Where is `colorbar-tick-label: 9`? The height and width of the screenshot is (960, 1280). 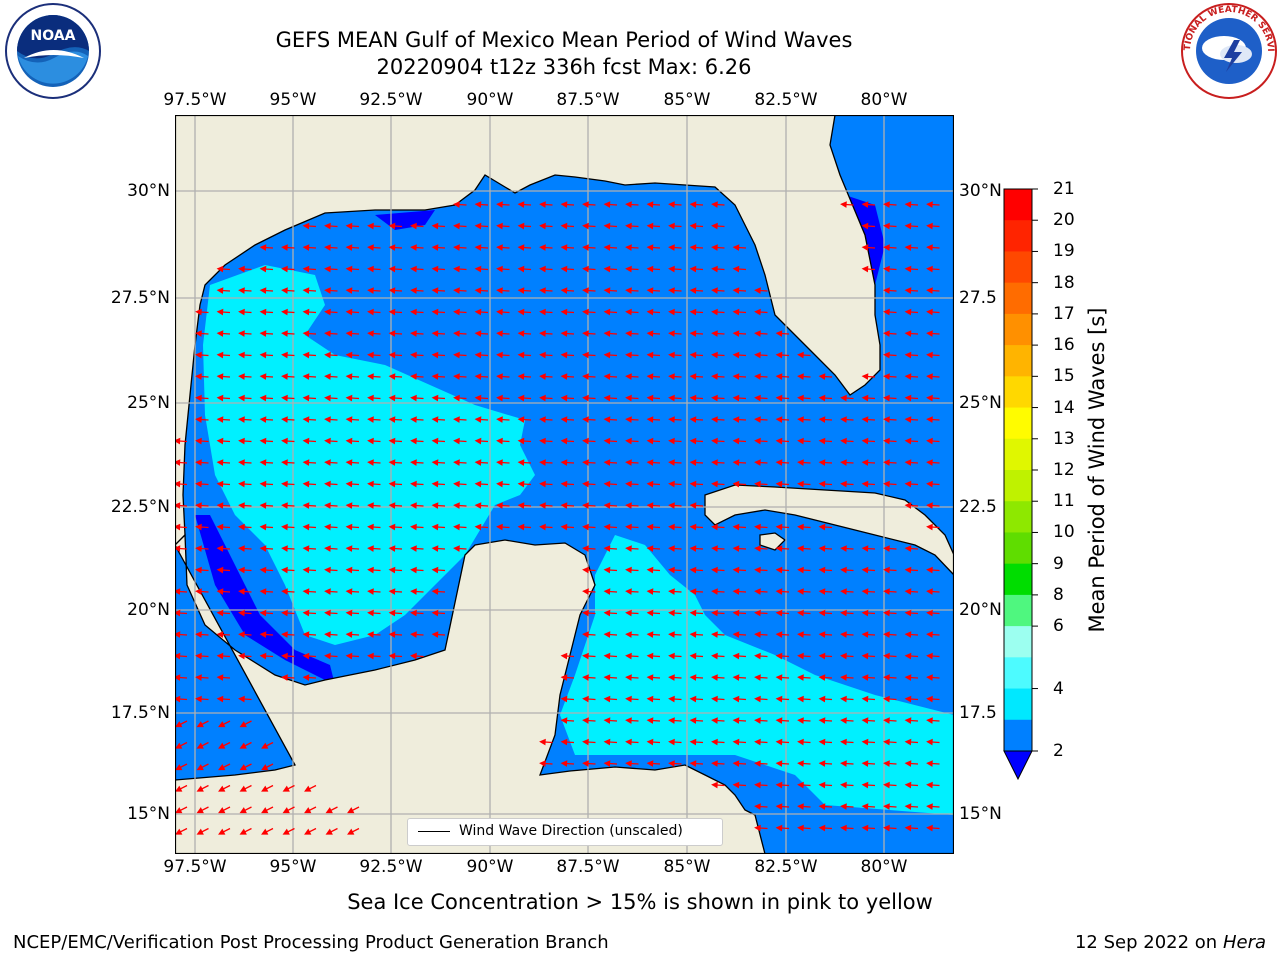
colorbar-tick-label: 9 is located at coordinates (1058, 563).